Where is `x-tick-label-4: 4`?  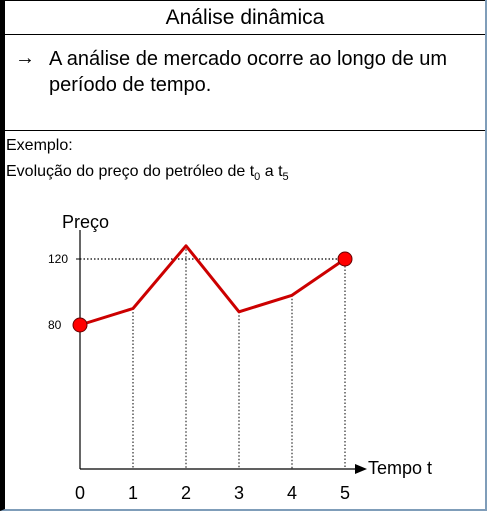
x-tick-label-4: 4 is located at coordinates (292, 493).